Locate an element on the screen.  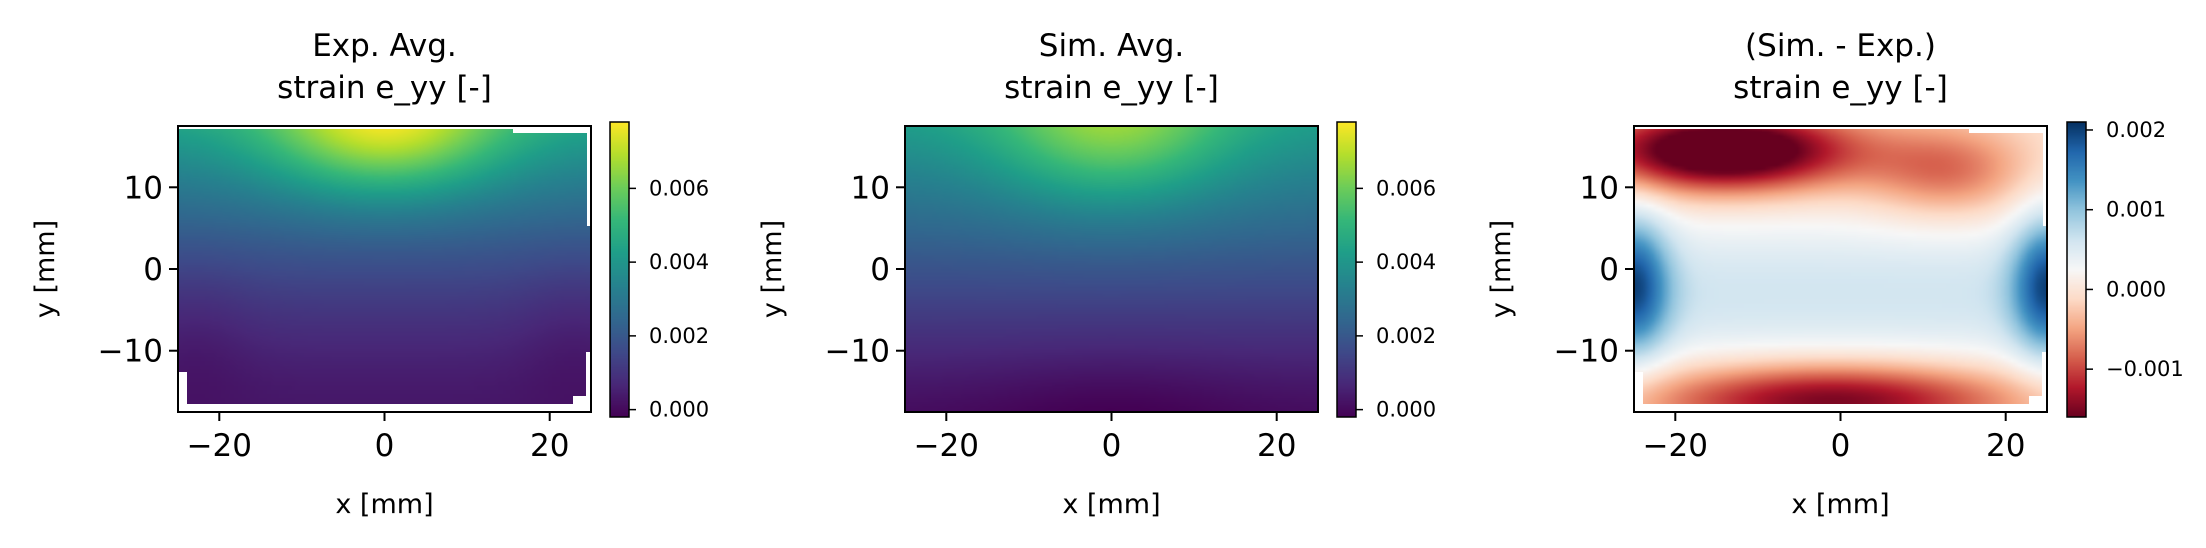
chart-title-line: Exp. Avg. is located at coordinates (384, 46).